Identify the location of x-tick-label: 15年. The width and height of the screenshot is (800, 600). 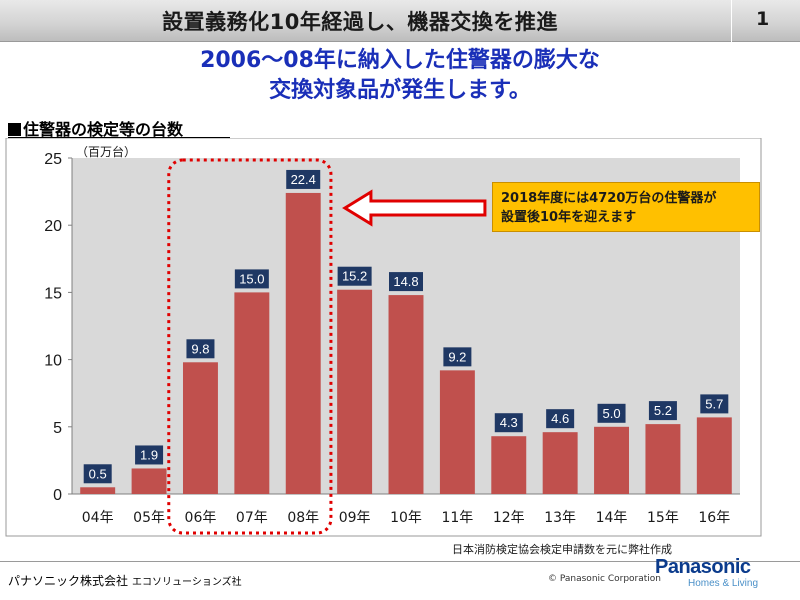
(663, 518).